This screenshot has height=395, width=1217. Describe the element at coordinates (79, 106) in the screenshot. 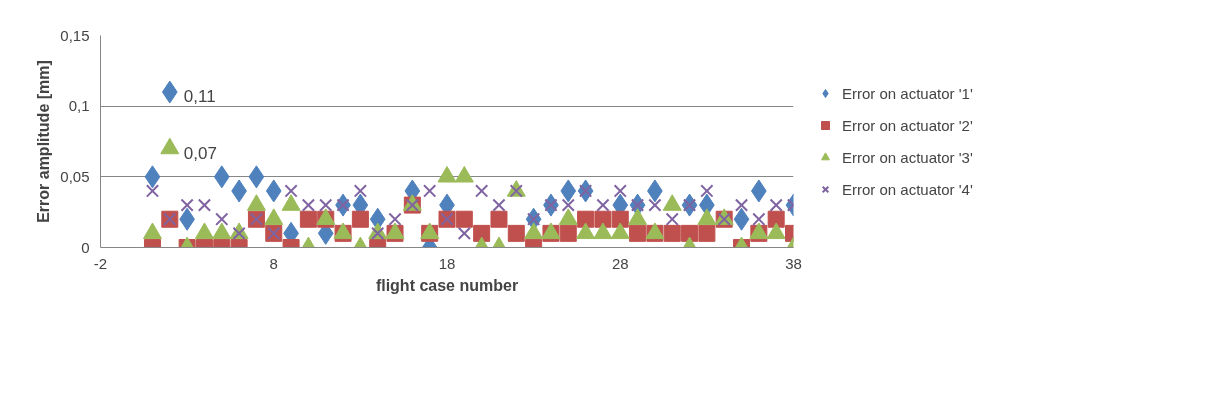

I see `y-tick-label: 0,1` at that location.